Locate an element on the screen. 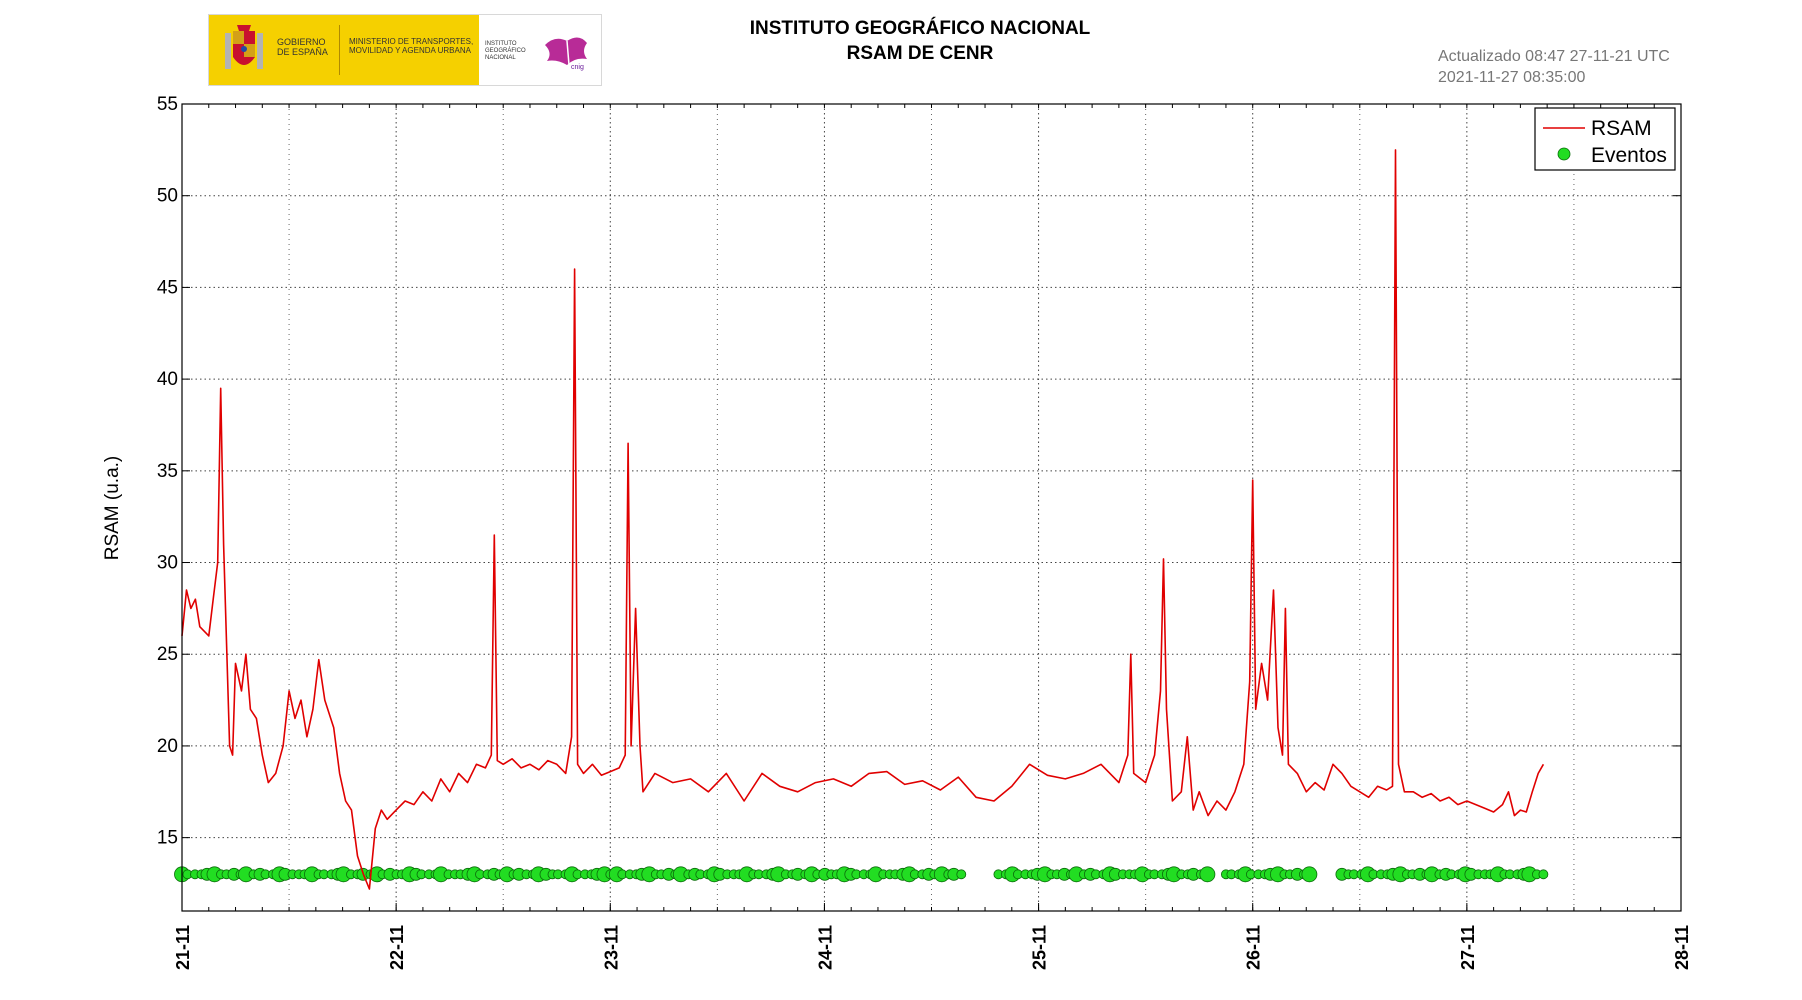 The height and width of the screenshot is (1000, 1802). updated-line2: 2021-11-27 08:35:00 is located at coordinates (1512, 77).